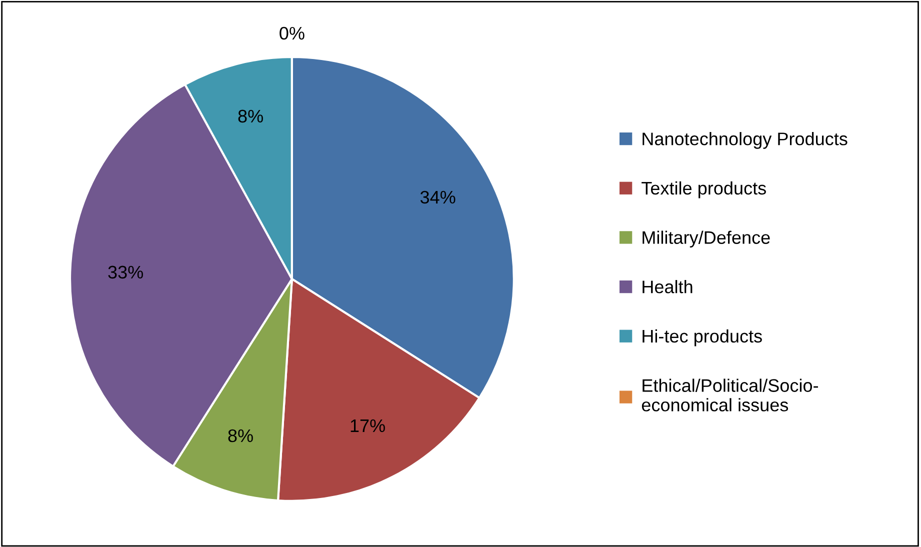 The width and height of the screenshot is (921, 547). What do you see at coordinates (745, 140) in the screenshot?
I see `legend-label: Nanotechnology Products` at bounding box center [745, 140].